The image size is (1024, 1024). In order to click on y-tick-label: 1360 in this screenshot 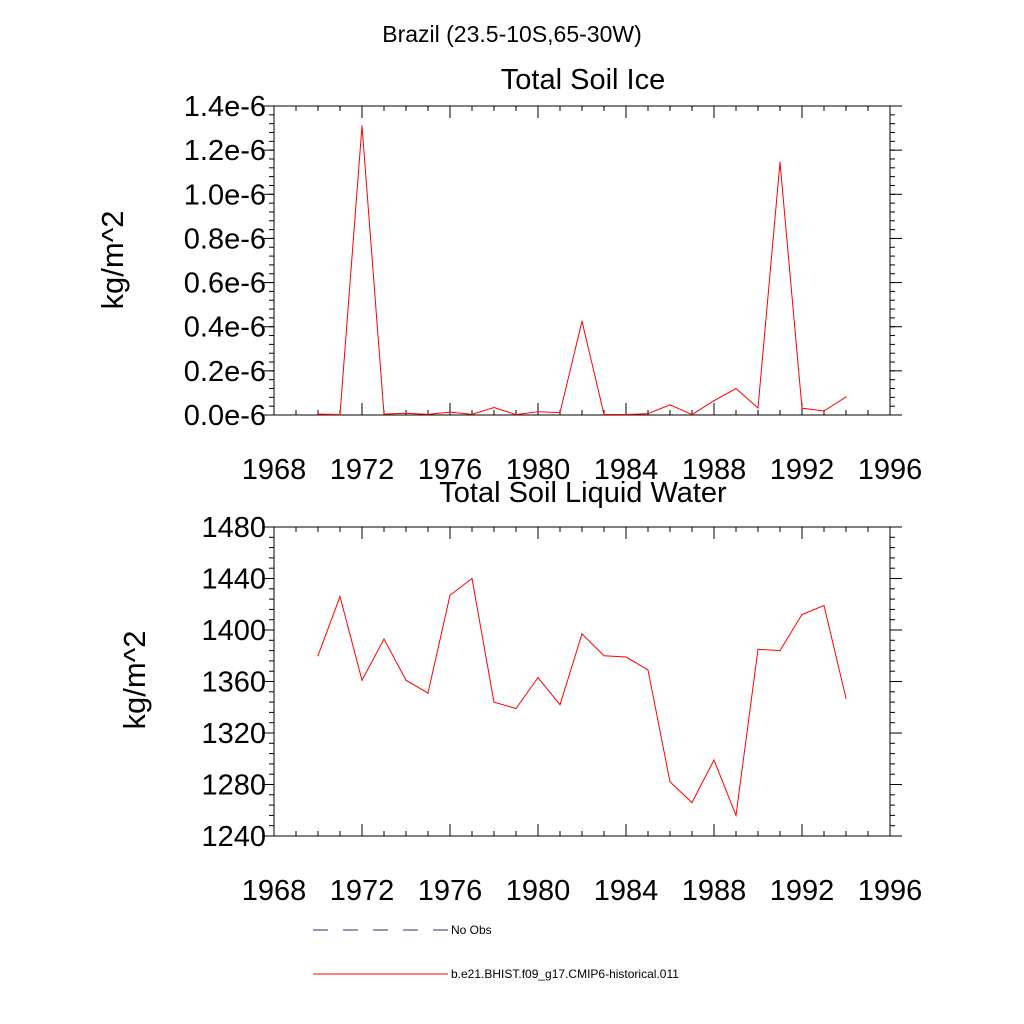, I will do `click(233, 683)`.